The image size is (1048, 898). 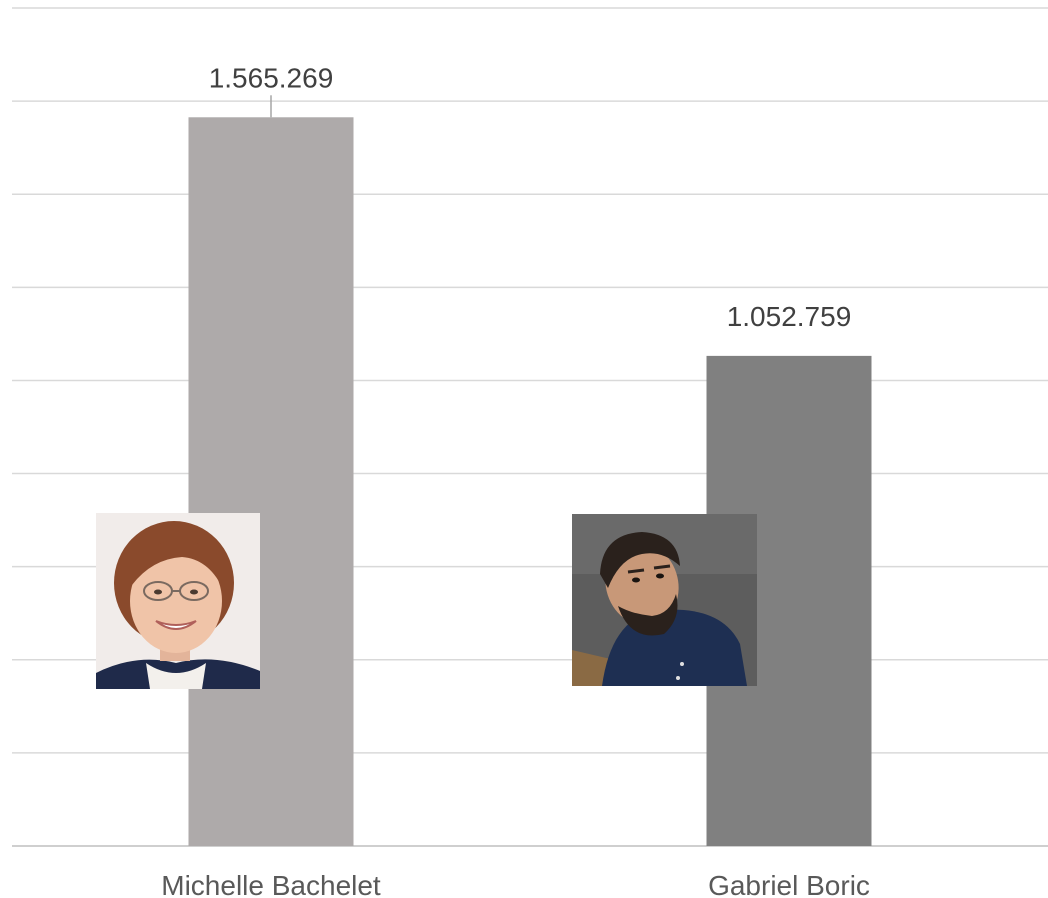 What do you see at coordinates (789, 884) in the screenshot?
I see `category-tick-label: Gabriel Boric` at bounding box center [789, 884].